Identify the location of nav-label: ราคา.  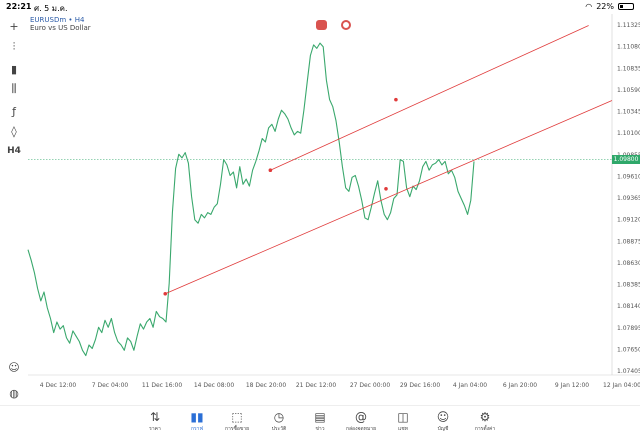
(155, 429).